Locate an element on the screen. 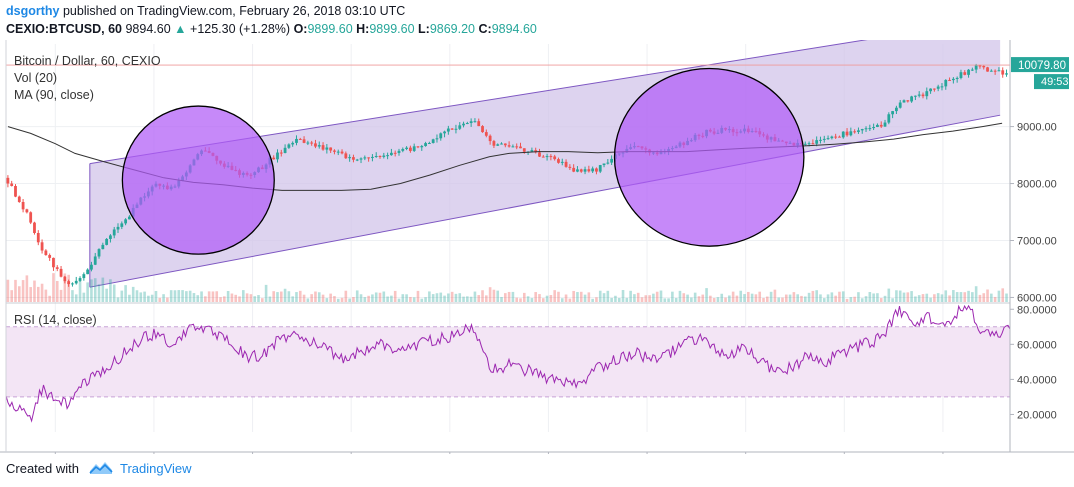  rsi-tick-label: 80.0000 is located at coordinates (1037, 310).